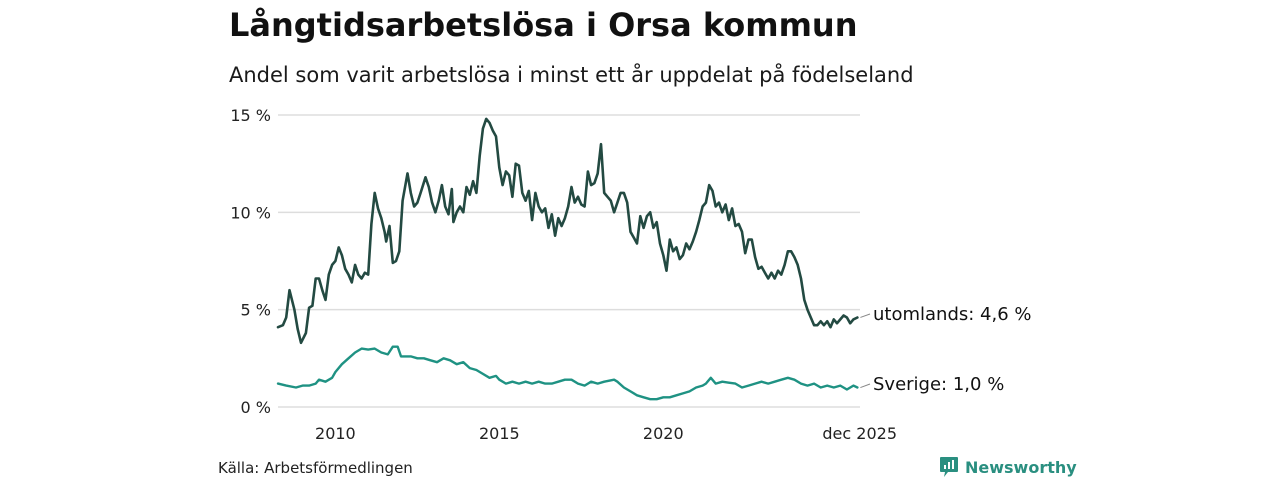 This screenshot has height=480, width=1280. I want to click on source-note: Källa: Arbetsförmedlingen, so click(315, 468).